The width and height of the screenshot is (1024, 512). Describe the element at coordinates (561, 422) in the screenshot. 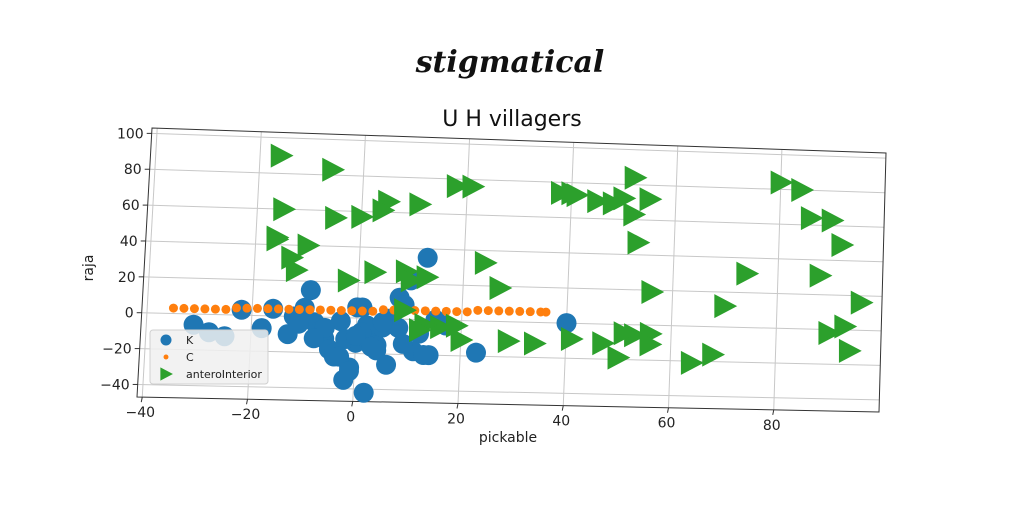

I see `x-tick-label: 40` at that location.